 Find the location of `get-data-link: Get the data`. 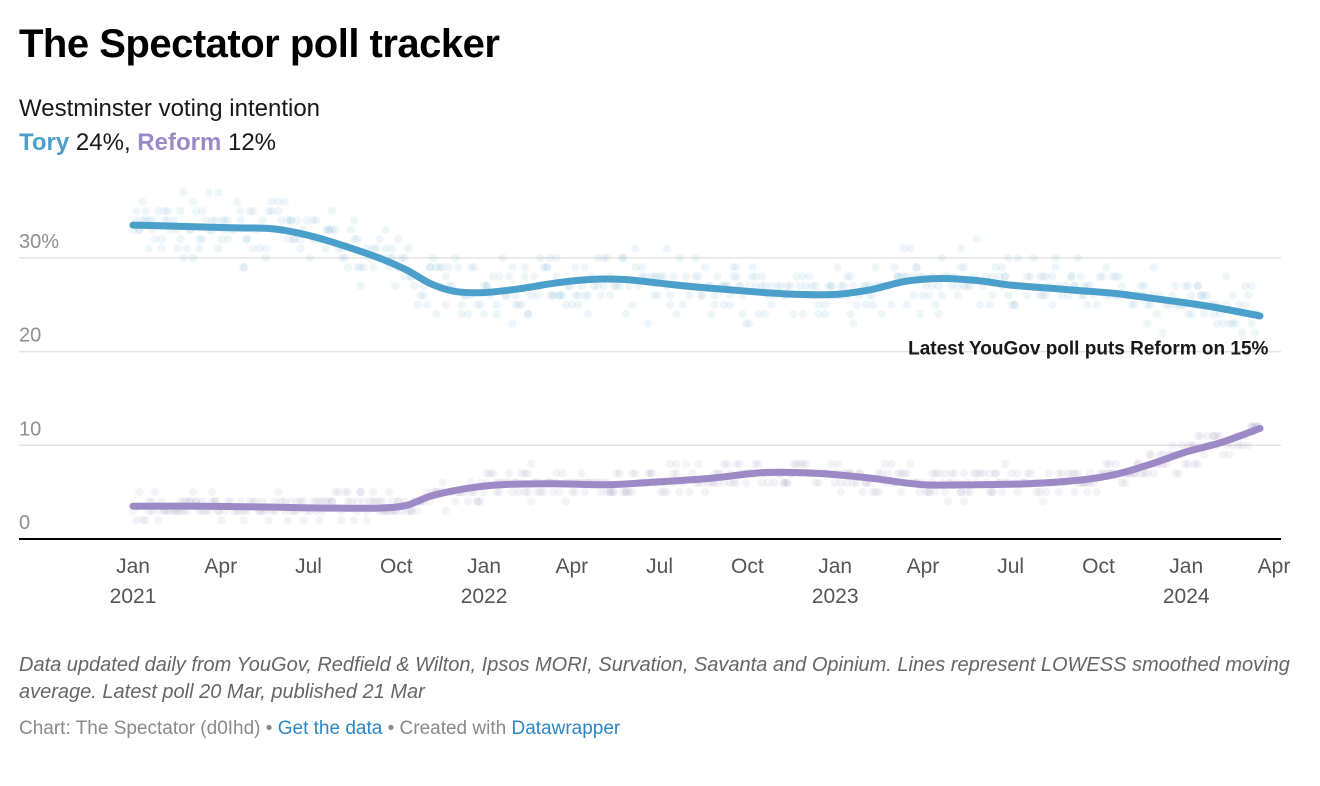

get-data-link: Get the data is located at coordinates (330, 728).